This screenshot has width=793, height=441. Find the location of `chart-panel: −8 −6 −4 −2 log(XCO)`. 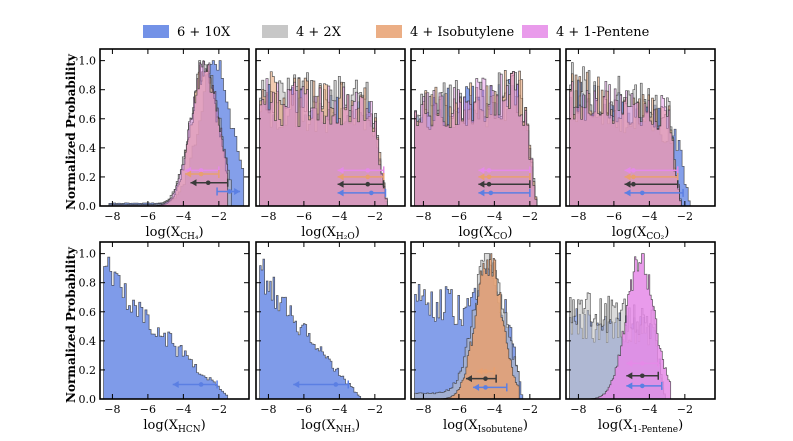

chart-panel: −8 −6 −4 −2 log(XCO) is located at coordinates (485, 145).